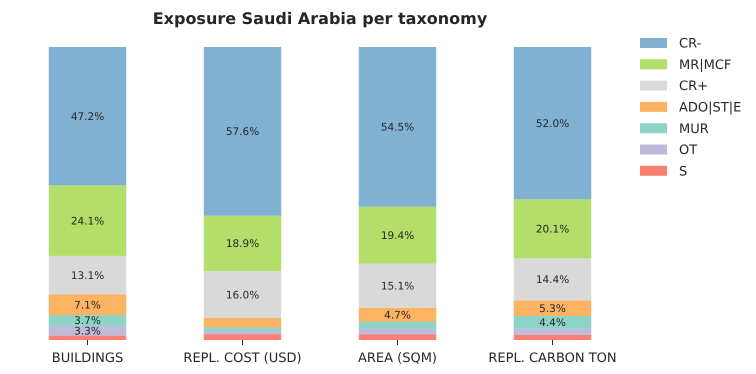  I want to click on legend-label: CR+, so click(693, 86).